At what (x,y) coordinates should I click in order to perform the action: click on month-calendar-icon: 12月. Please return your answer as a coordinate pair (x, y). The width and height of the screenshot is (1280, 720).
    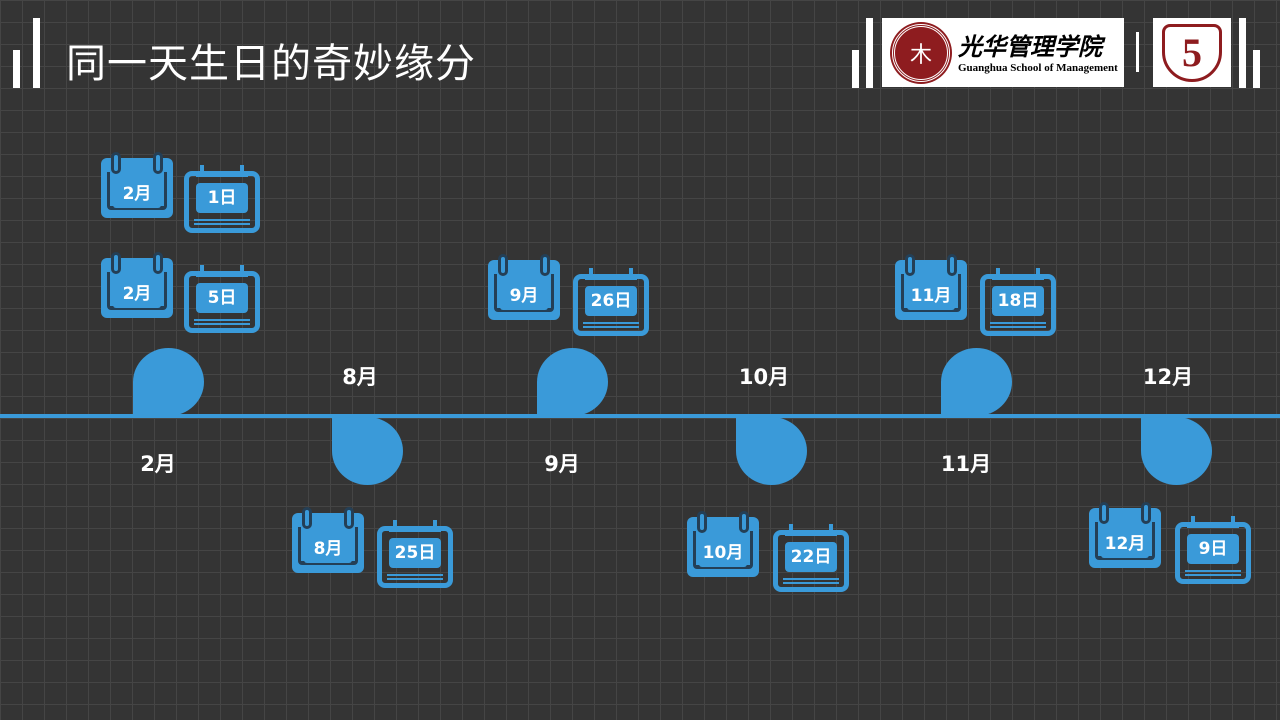
    Looking at the image, I should click on (1125, 535).